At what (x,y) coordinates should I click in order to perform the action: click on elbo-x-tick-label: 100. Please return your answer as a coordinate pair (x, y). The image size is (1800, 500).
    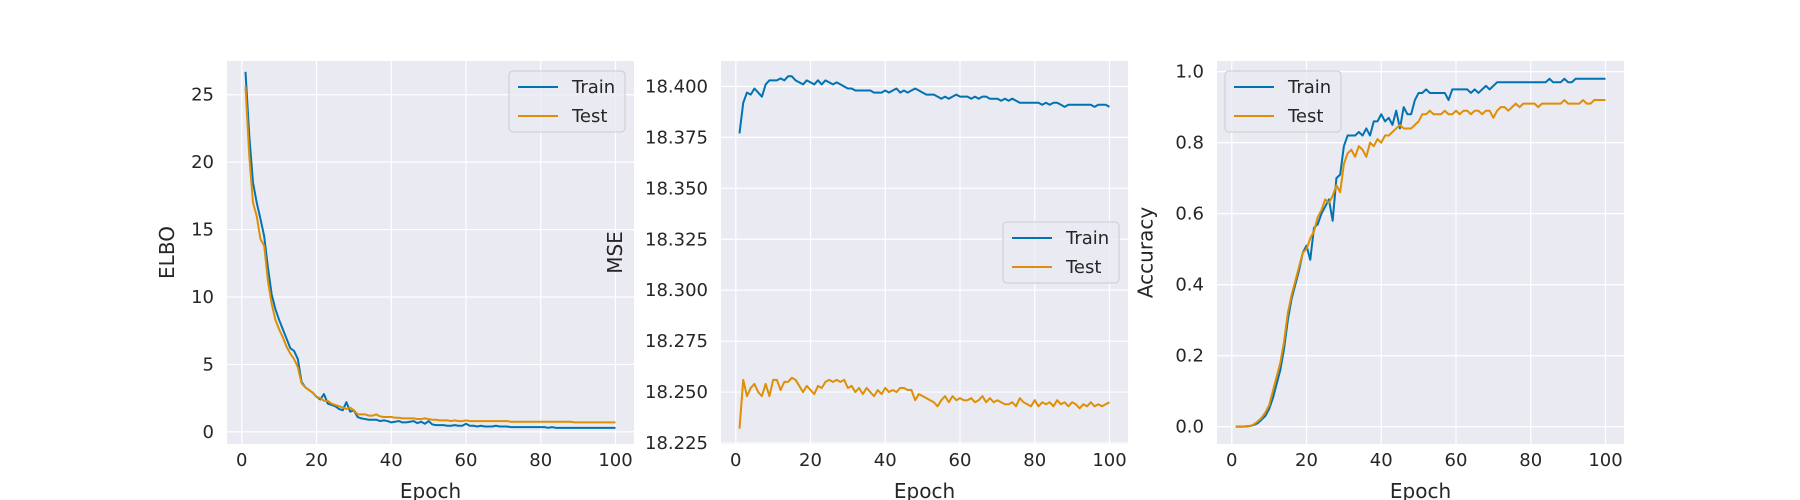
    Looking at the image, I should click on (615, 460).